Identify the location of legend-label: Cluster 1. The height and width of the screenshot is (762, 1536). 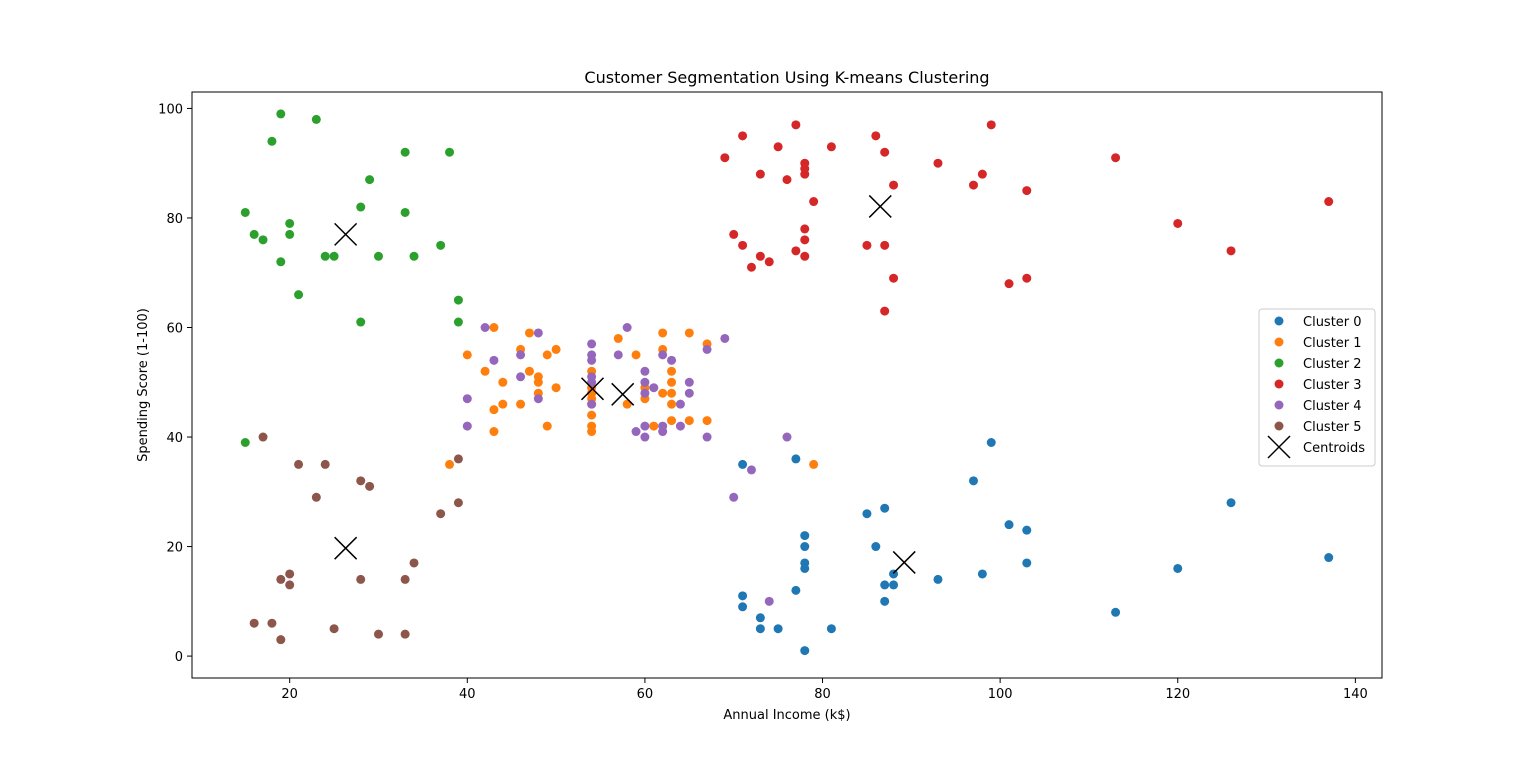
(1332, 343).